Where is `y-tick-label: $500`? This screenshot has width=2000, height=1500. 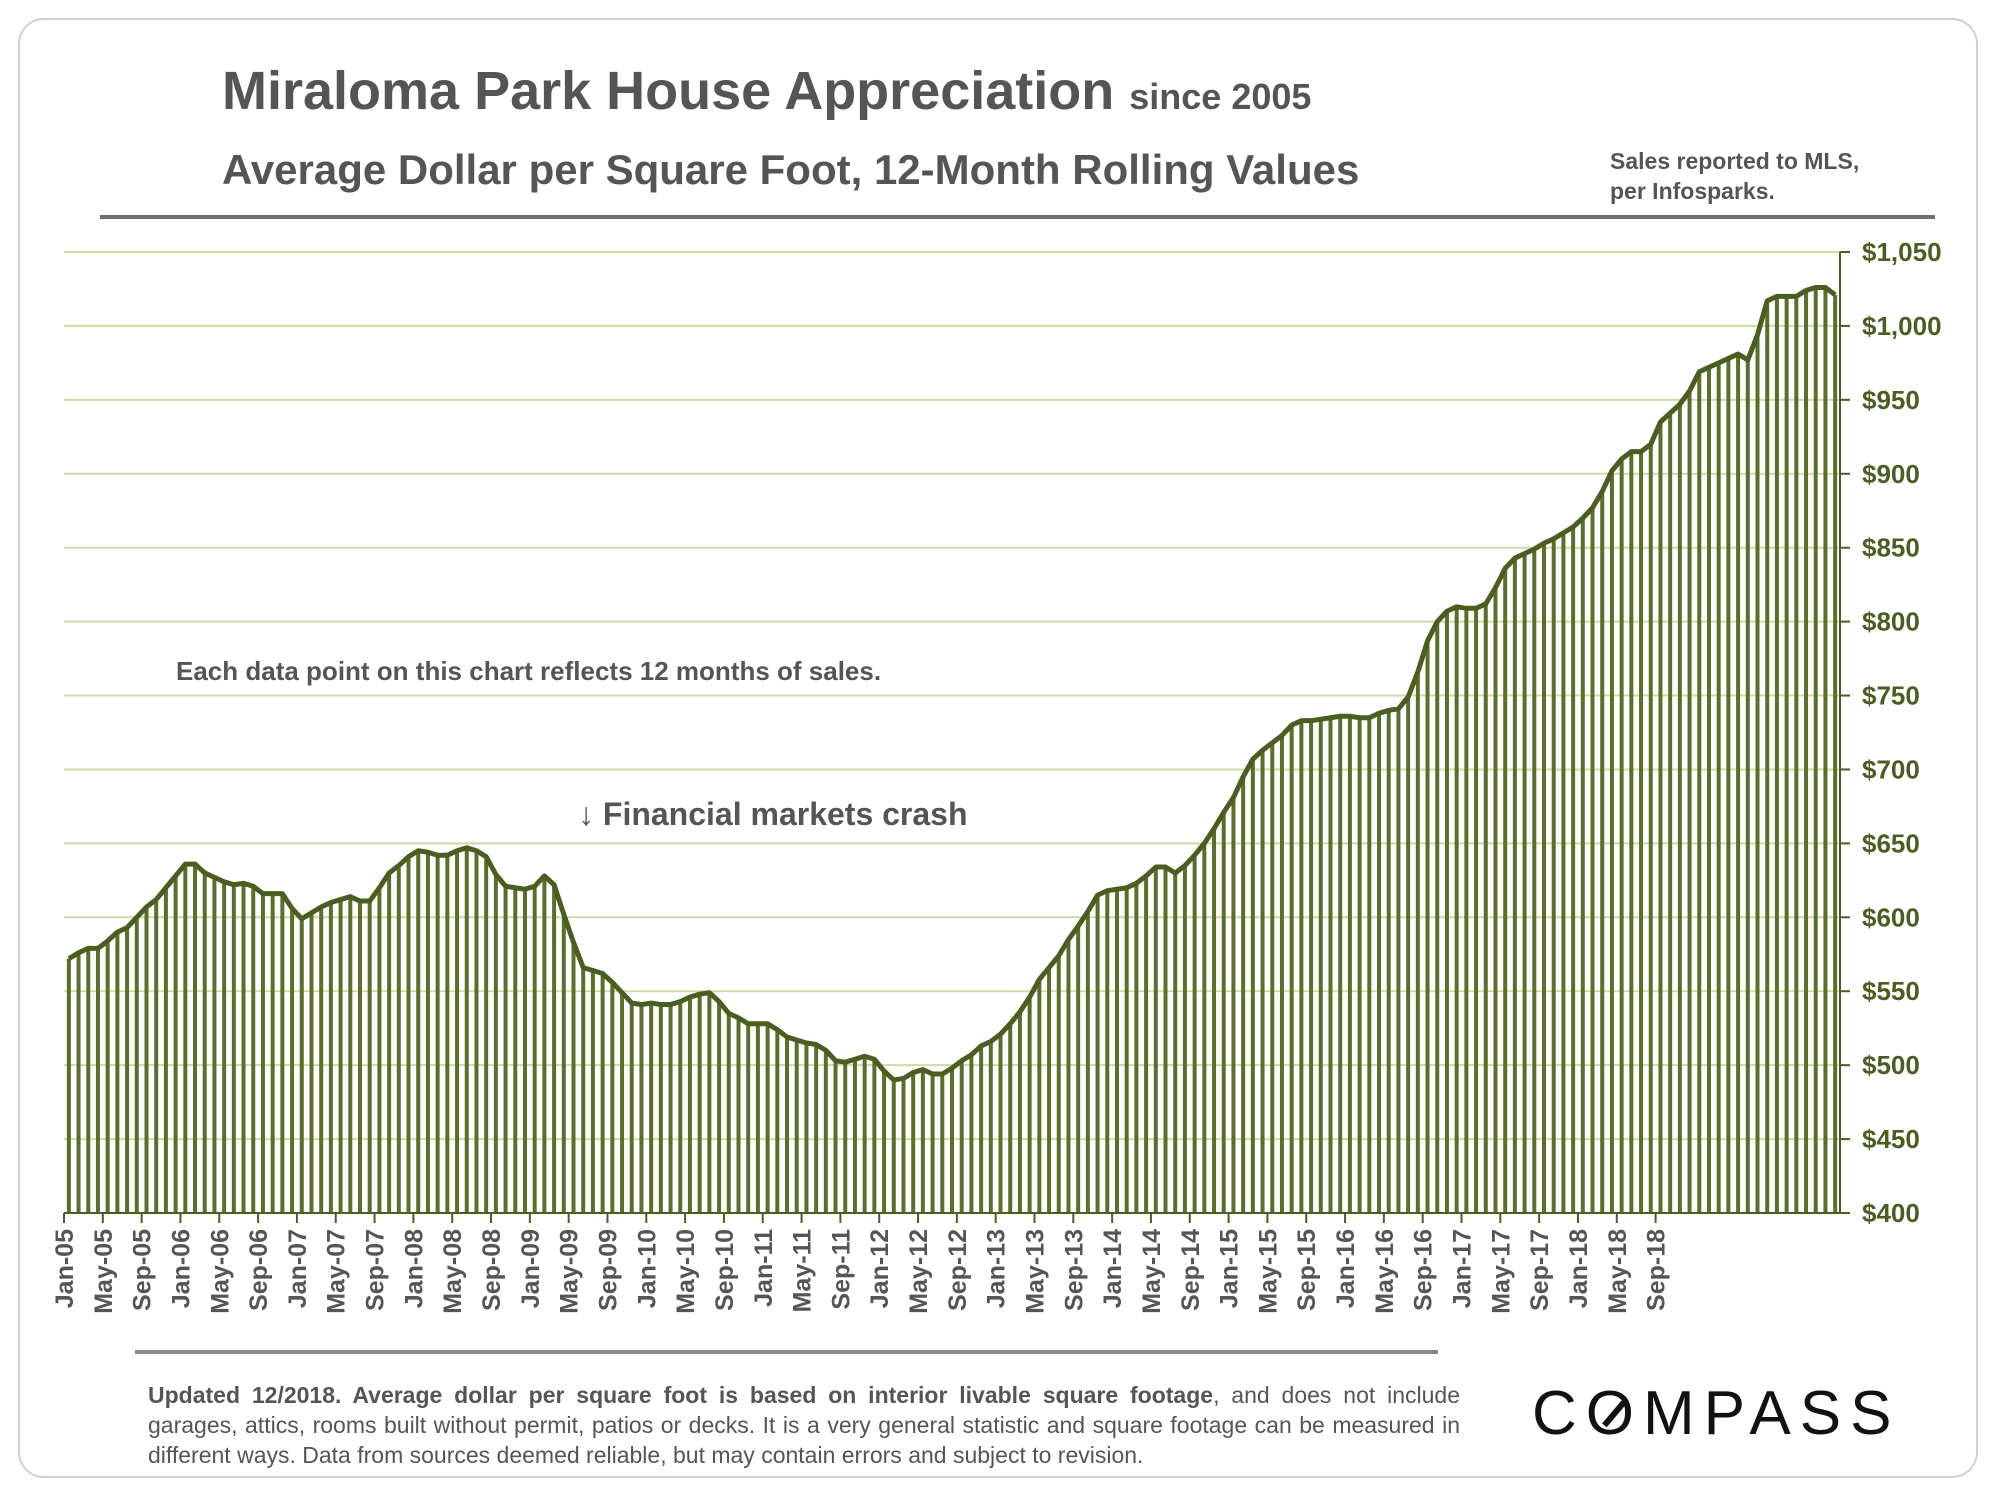 y-tick-label: $500 is located at coordinates (1891, 1065).